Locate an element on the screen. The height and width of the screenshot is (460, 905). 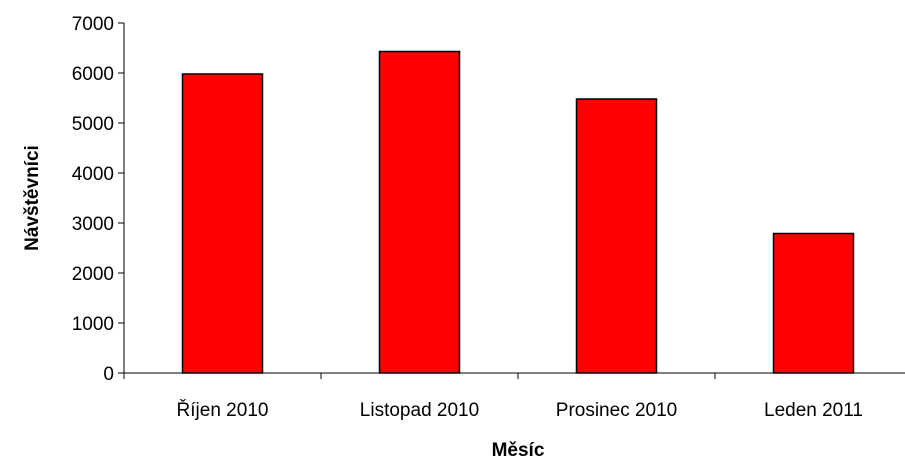
y-tick-label: 6000 is located at coordinates (93, 74).